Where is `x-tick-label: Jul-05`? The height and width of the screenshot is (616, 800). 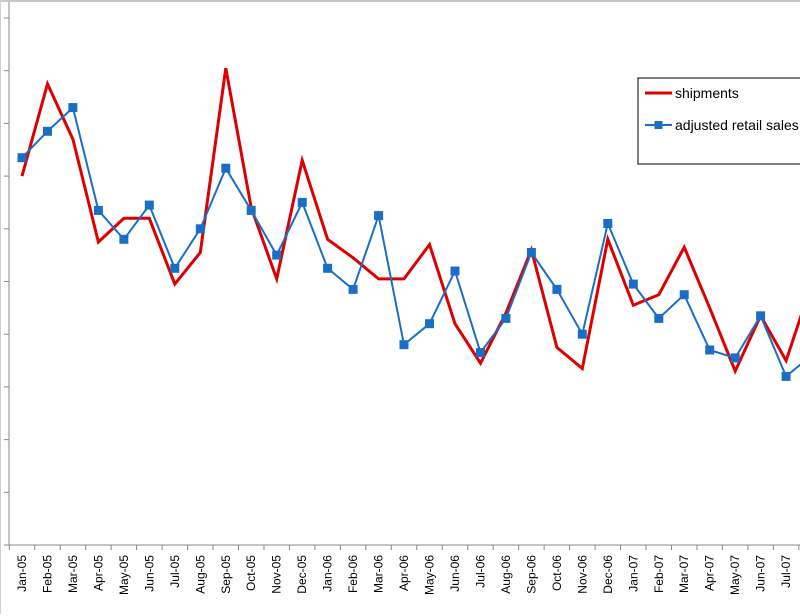
x-tick-label: Jul-05 is located at coordinates (175, 571).